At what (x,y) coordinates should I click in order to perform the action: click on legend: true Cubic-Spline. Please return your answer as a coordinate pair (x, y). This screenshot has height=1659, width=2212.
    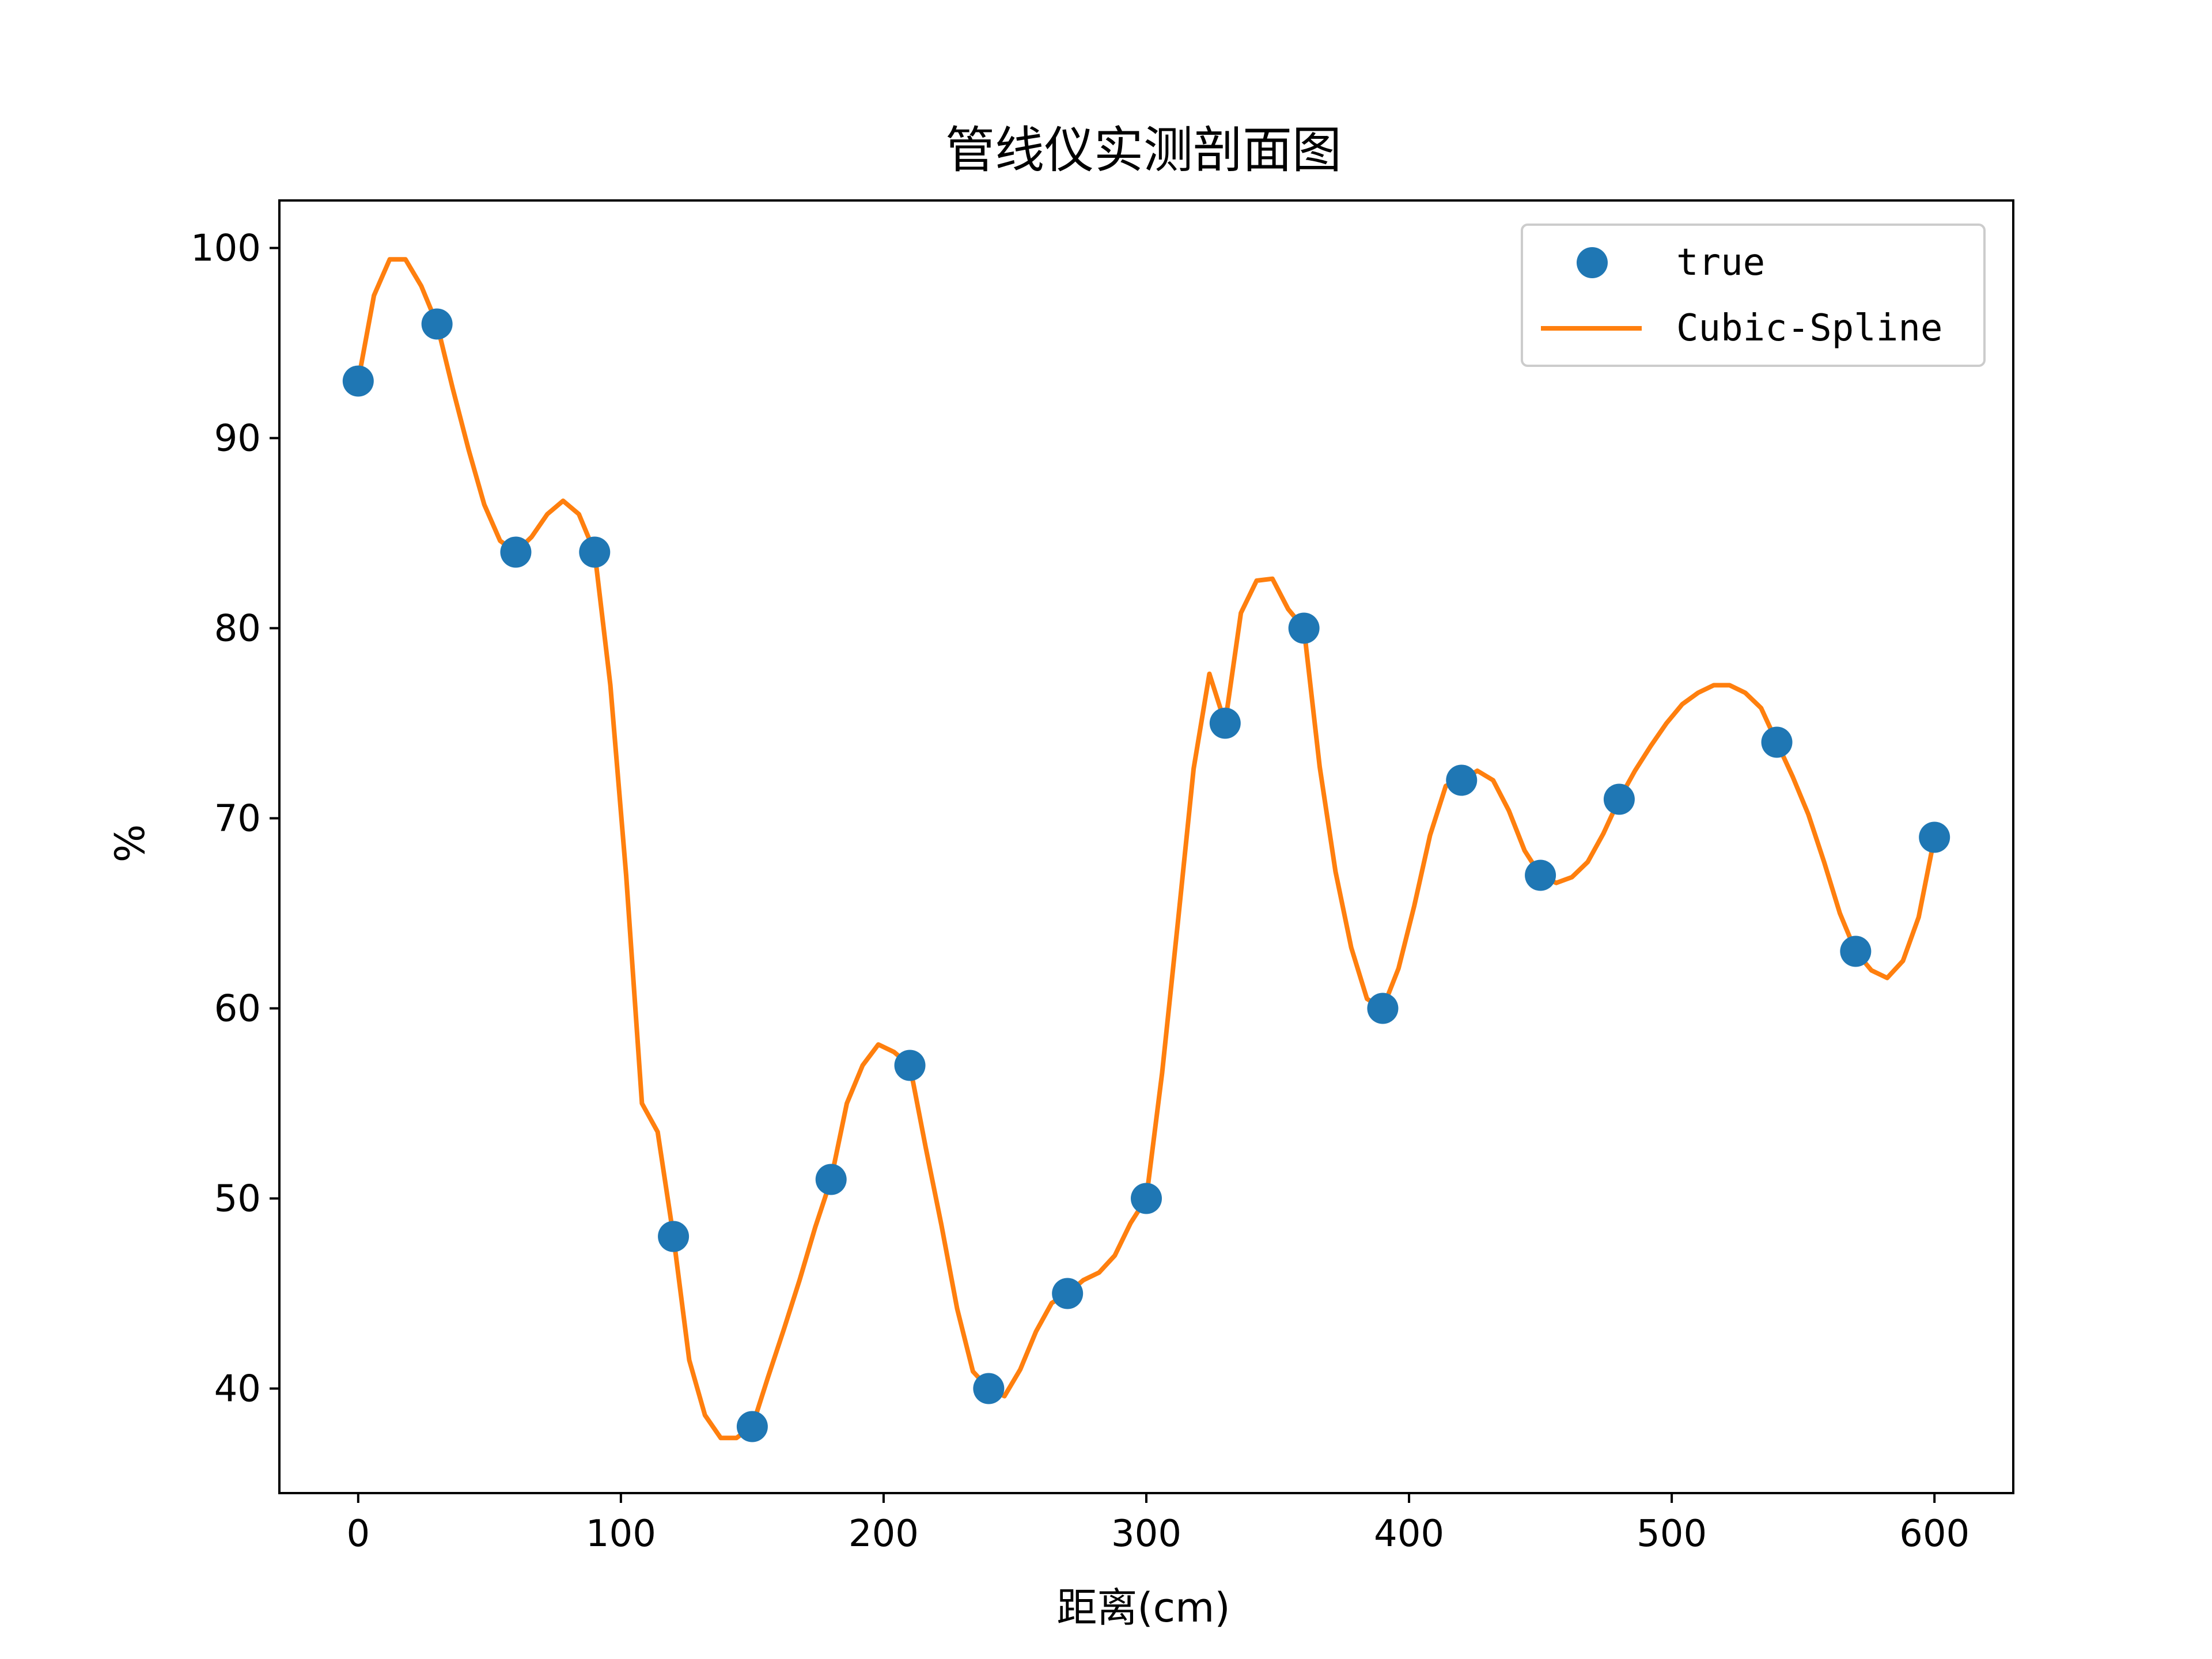
    Looking at the image, I should click on (1753, 295).